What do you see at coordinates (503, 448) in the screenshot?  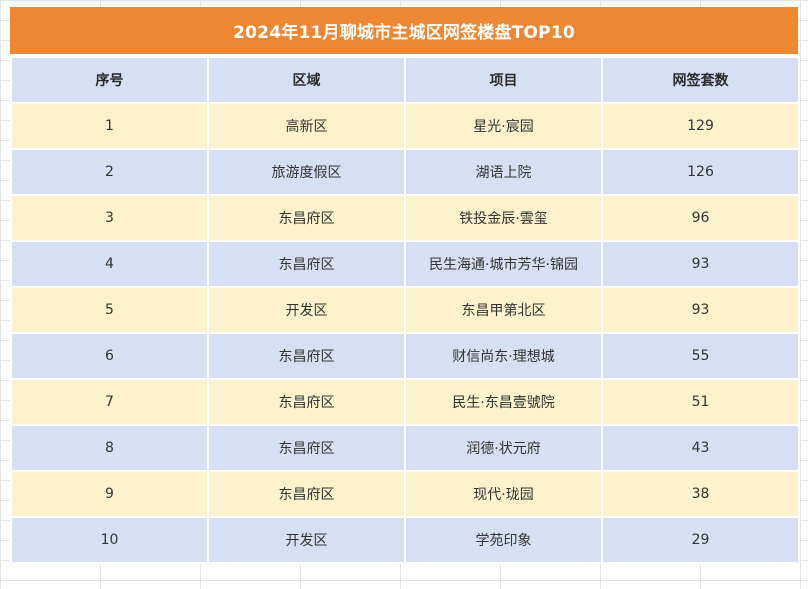 I see `project-cell: 润德·状元府` at bounding box center [503, 448].